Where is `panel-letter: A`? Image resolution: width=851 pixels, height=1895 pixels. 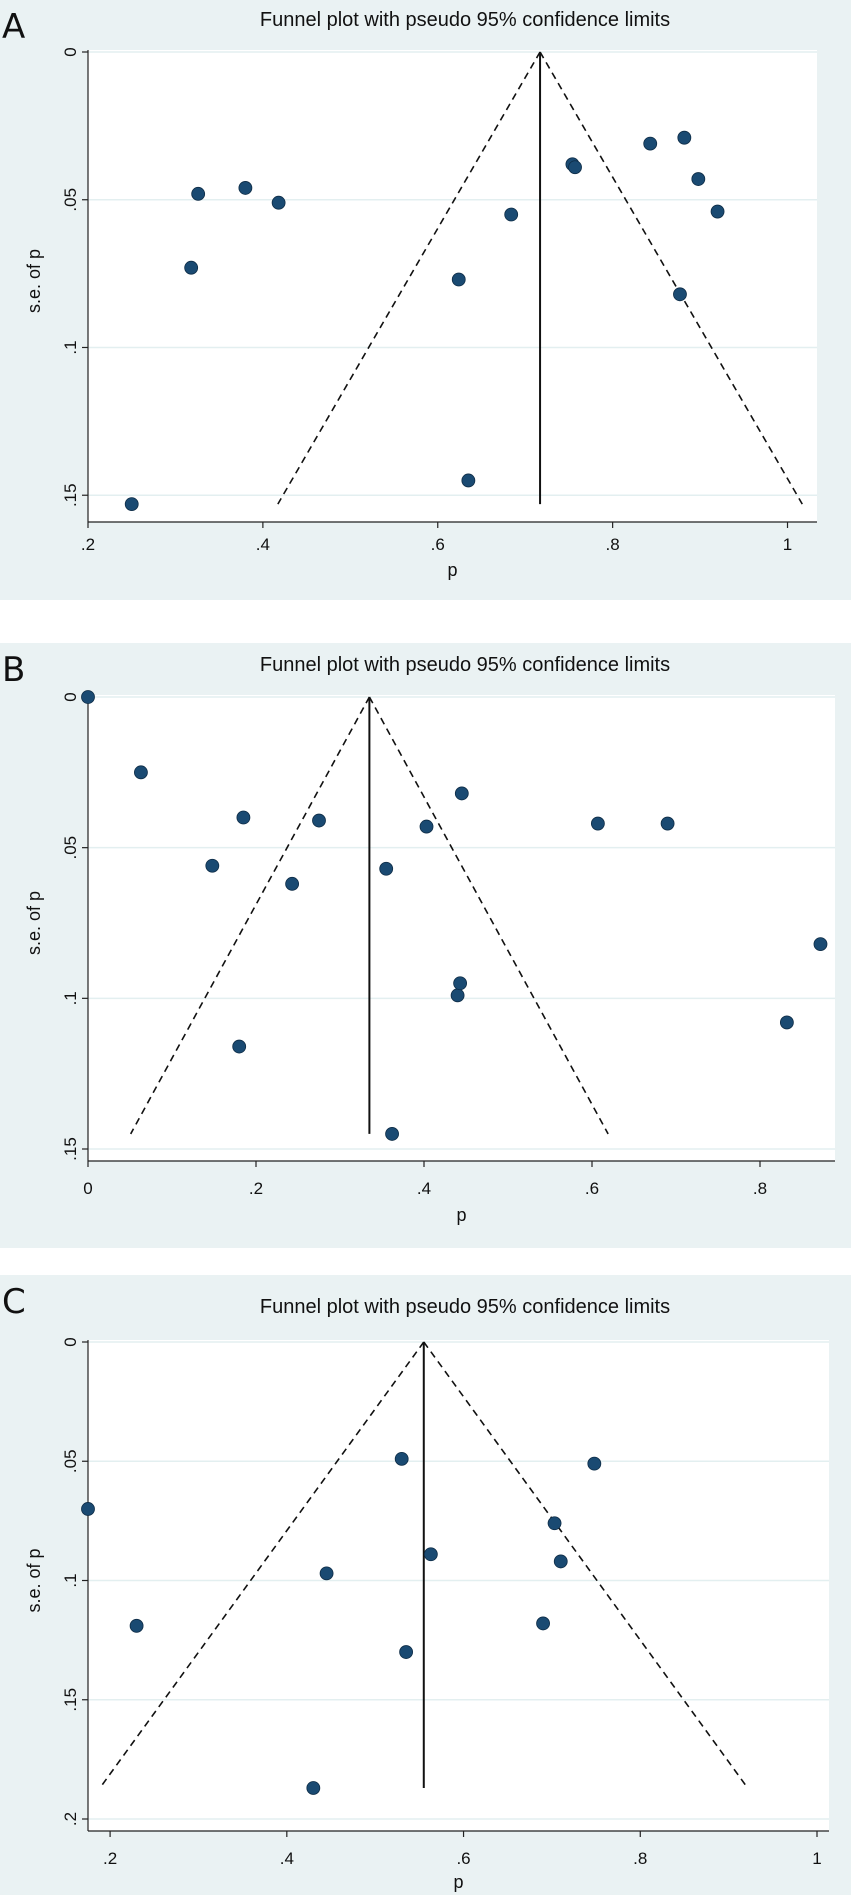
panel-letter: A is located at coordinates (13, 27).